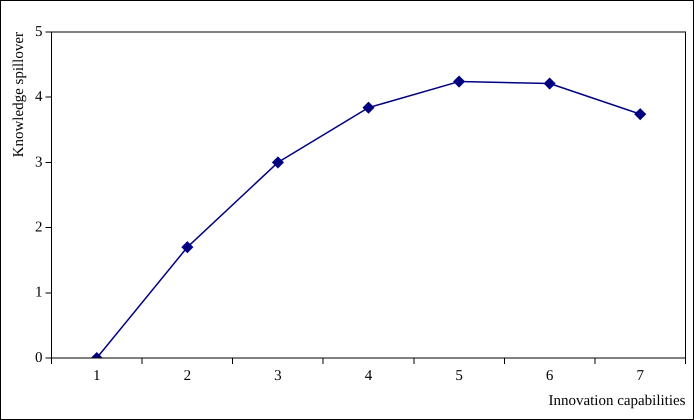 This screenshot has height=420, width=694. I want to click on x-tick-label: 7, so click(640, 376).